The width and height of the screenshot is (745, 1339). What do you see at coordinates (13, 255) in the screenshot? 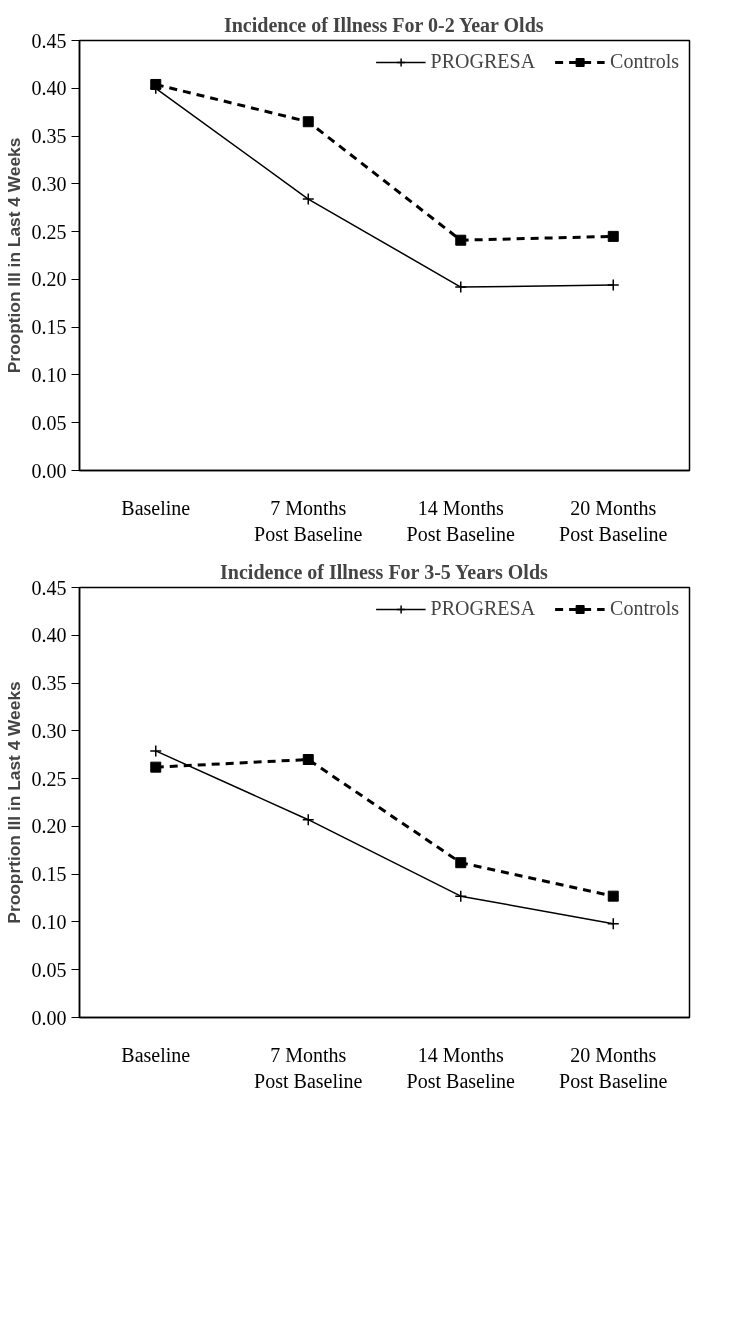
I see `y-axis-title: Prooption Ill in Last 4 Weeks` at bounding box center [13, 255].